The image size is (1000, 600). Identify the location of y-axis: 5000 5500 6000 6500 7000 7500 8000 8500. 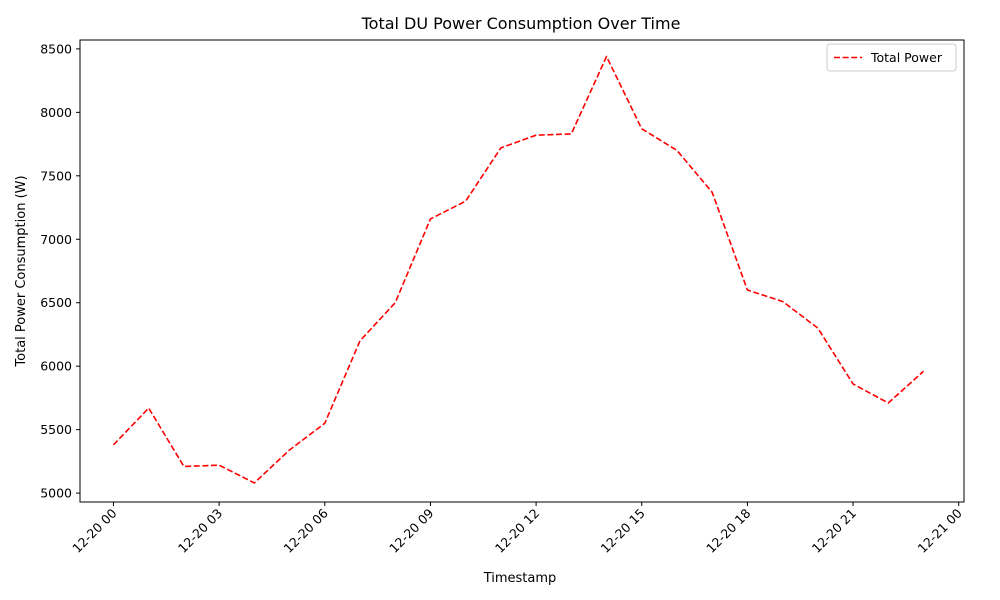
(60, 271).